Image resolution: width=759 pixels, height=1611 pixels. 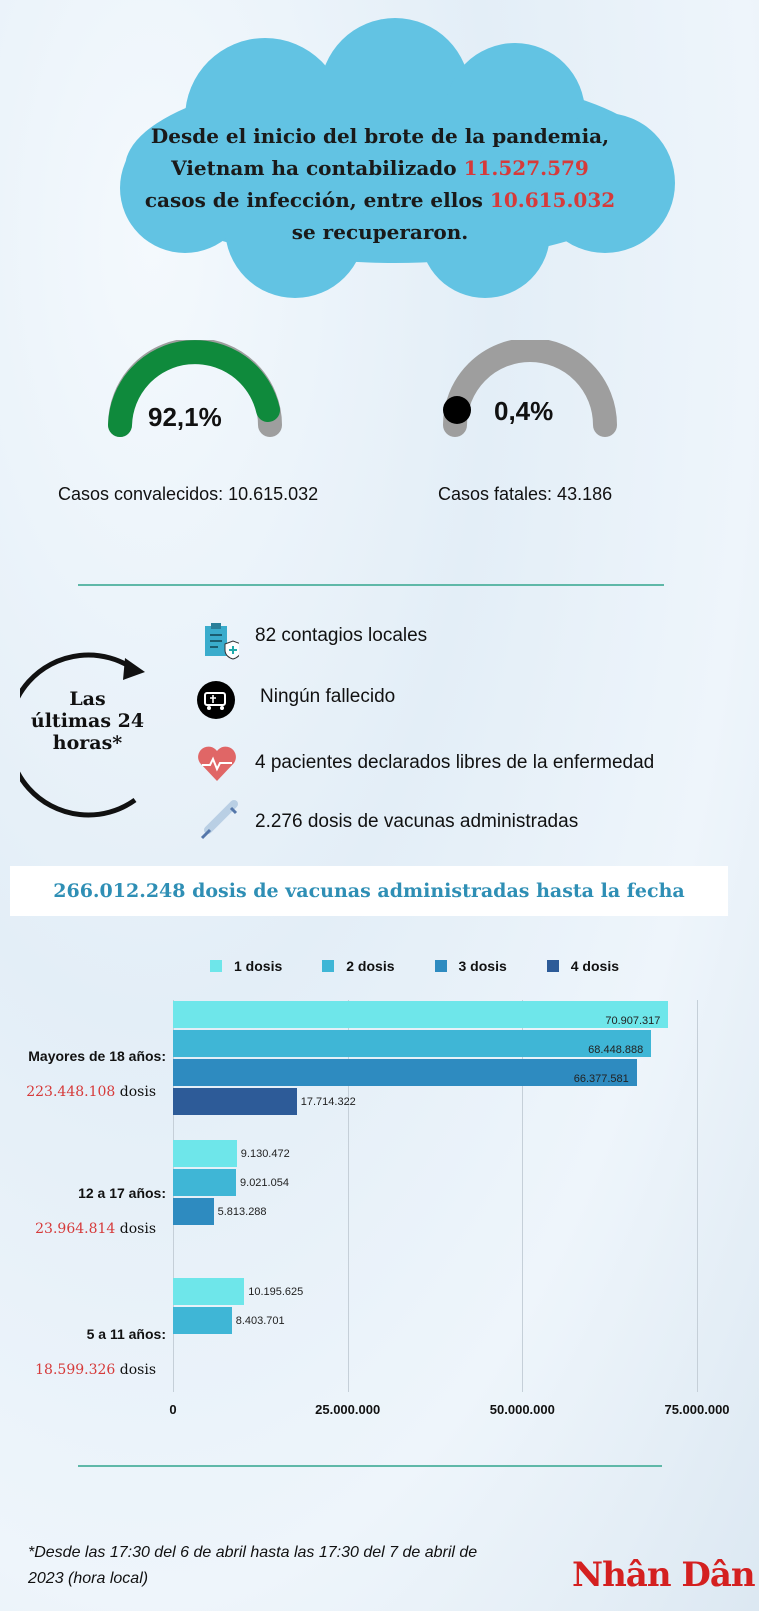 What do you see at coordinates (87, 699) in the screenshot?
I see `title-line: Las` at bounding box center [87, 699].